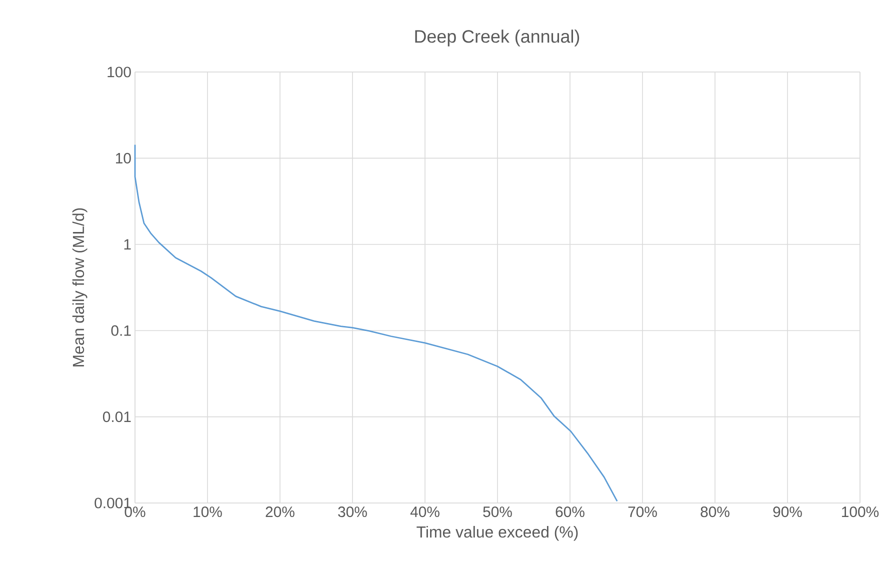 This screenshot has height=583, width=888. What do you see at coordinates (119, 72) in the screenshot?
I see `y-tick-label: 100` at bounding box center [119, 72].